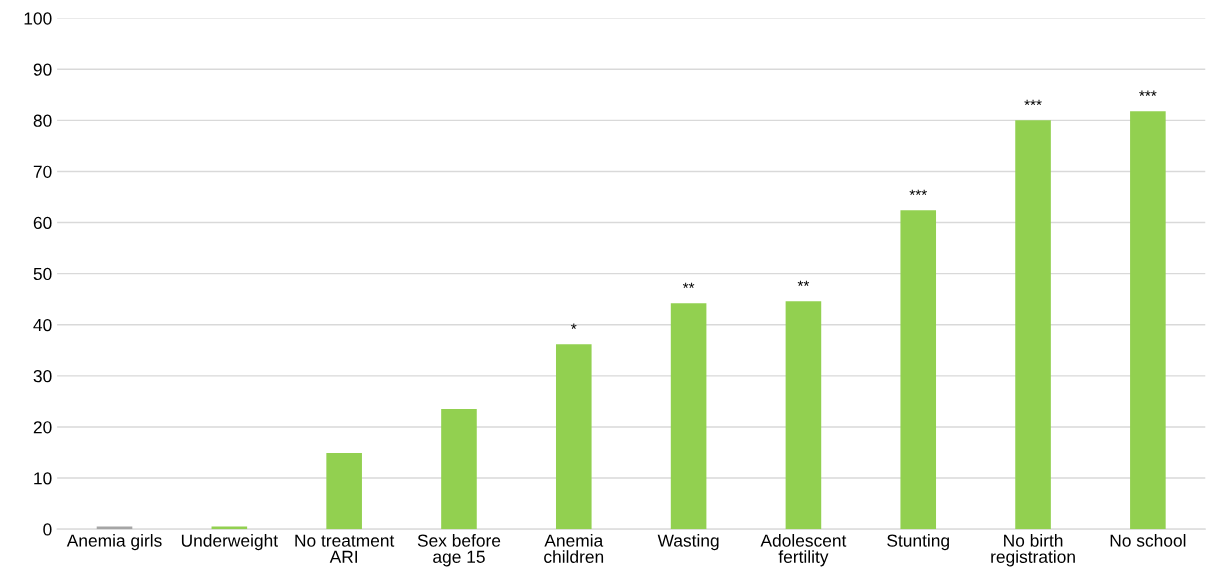 This screenshot has width=1215, height=586. I want to click on x-tick-label: No treatment ARI, so click(345, 548).